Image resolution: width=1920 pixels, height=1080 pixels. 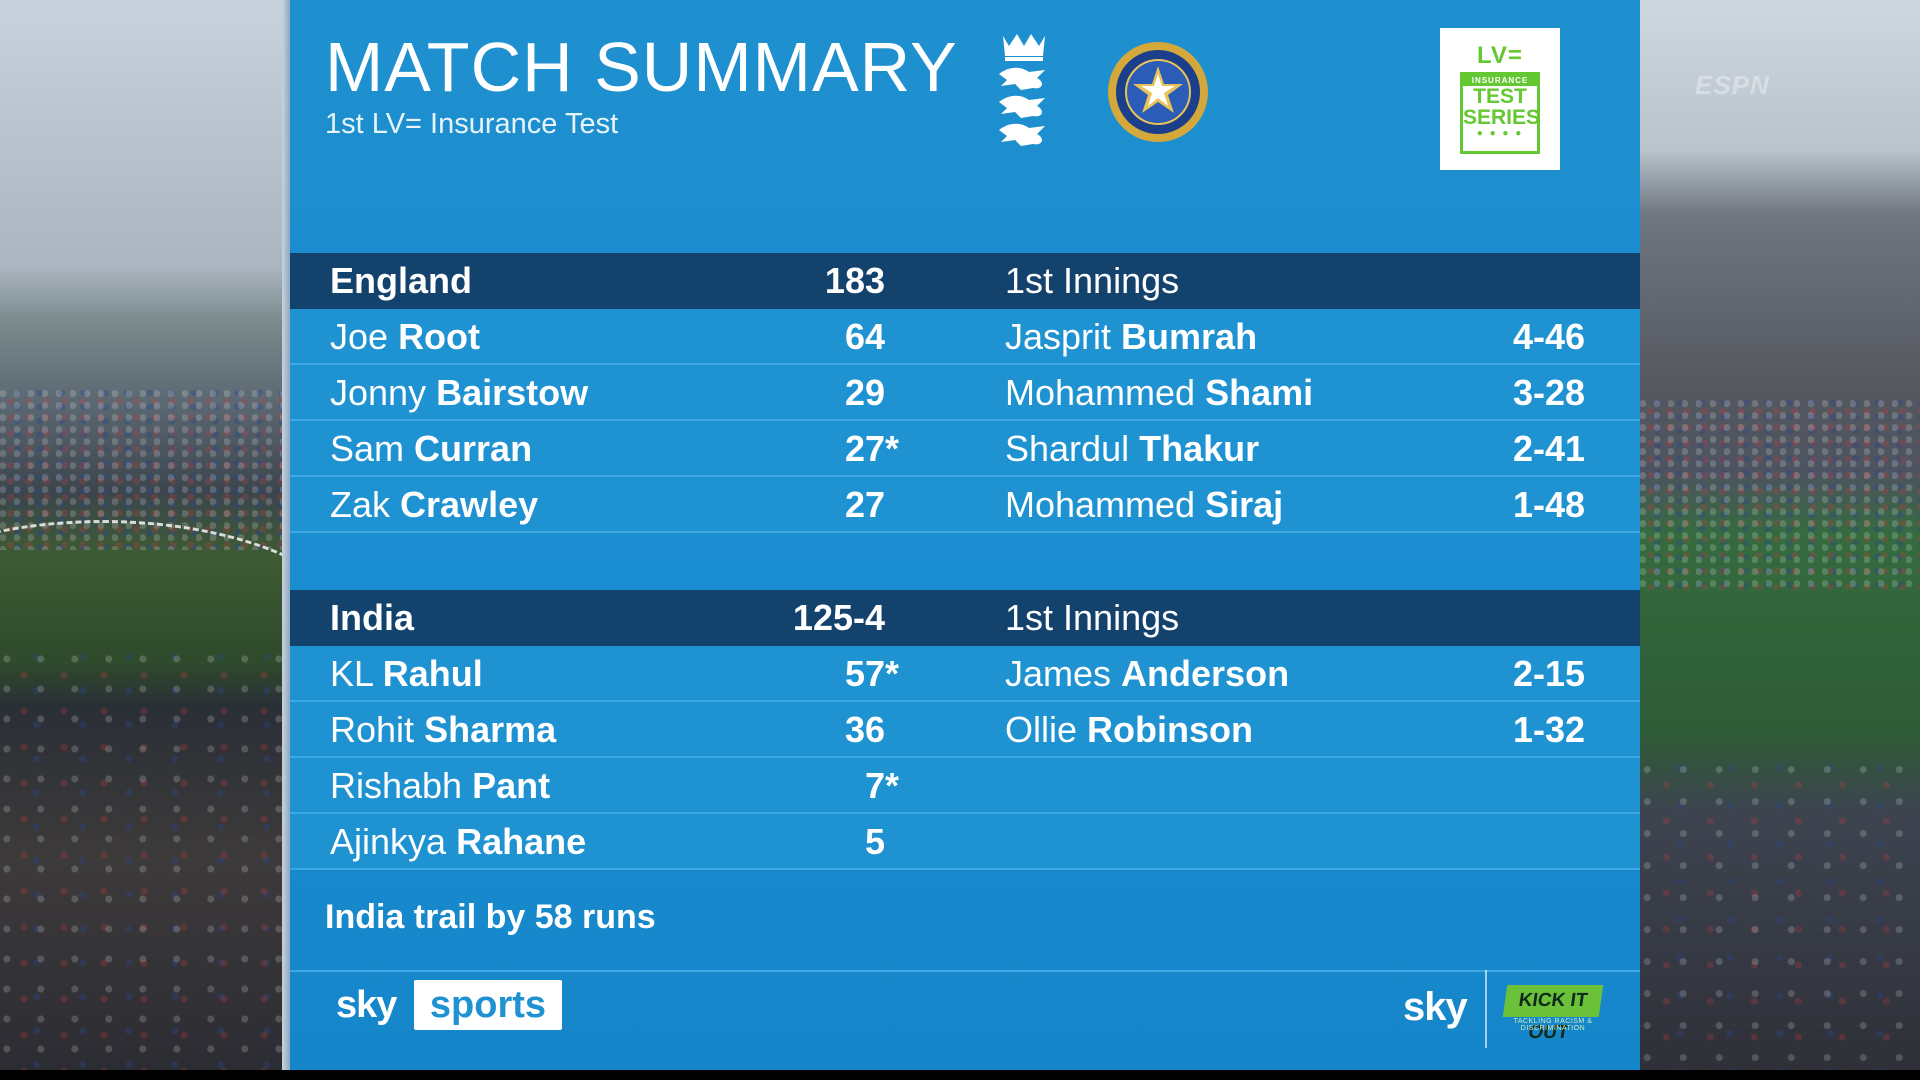 What do you see at coordinates (1500, 80) in the screenshot?
I see `insurance-label: INSURANCE` at bounding box center [1500, 80].